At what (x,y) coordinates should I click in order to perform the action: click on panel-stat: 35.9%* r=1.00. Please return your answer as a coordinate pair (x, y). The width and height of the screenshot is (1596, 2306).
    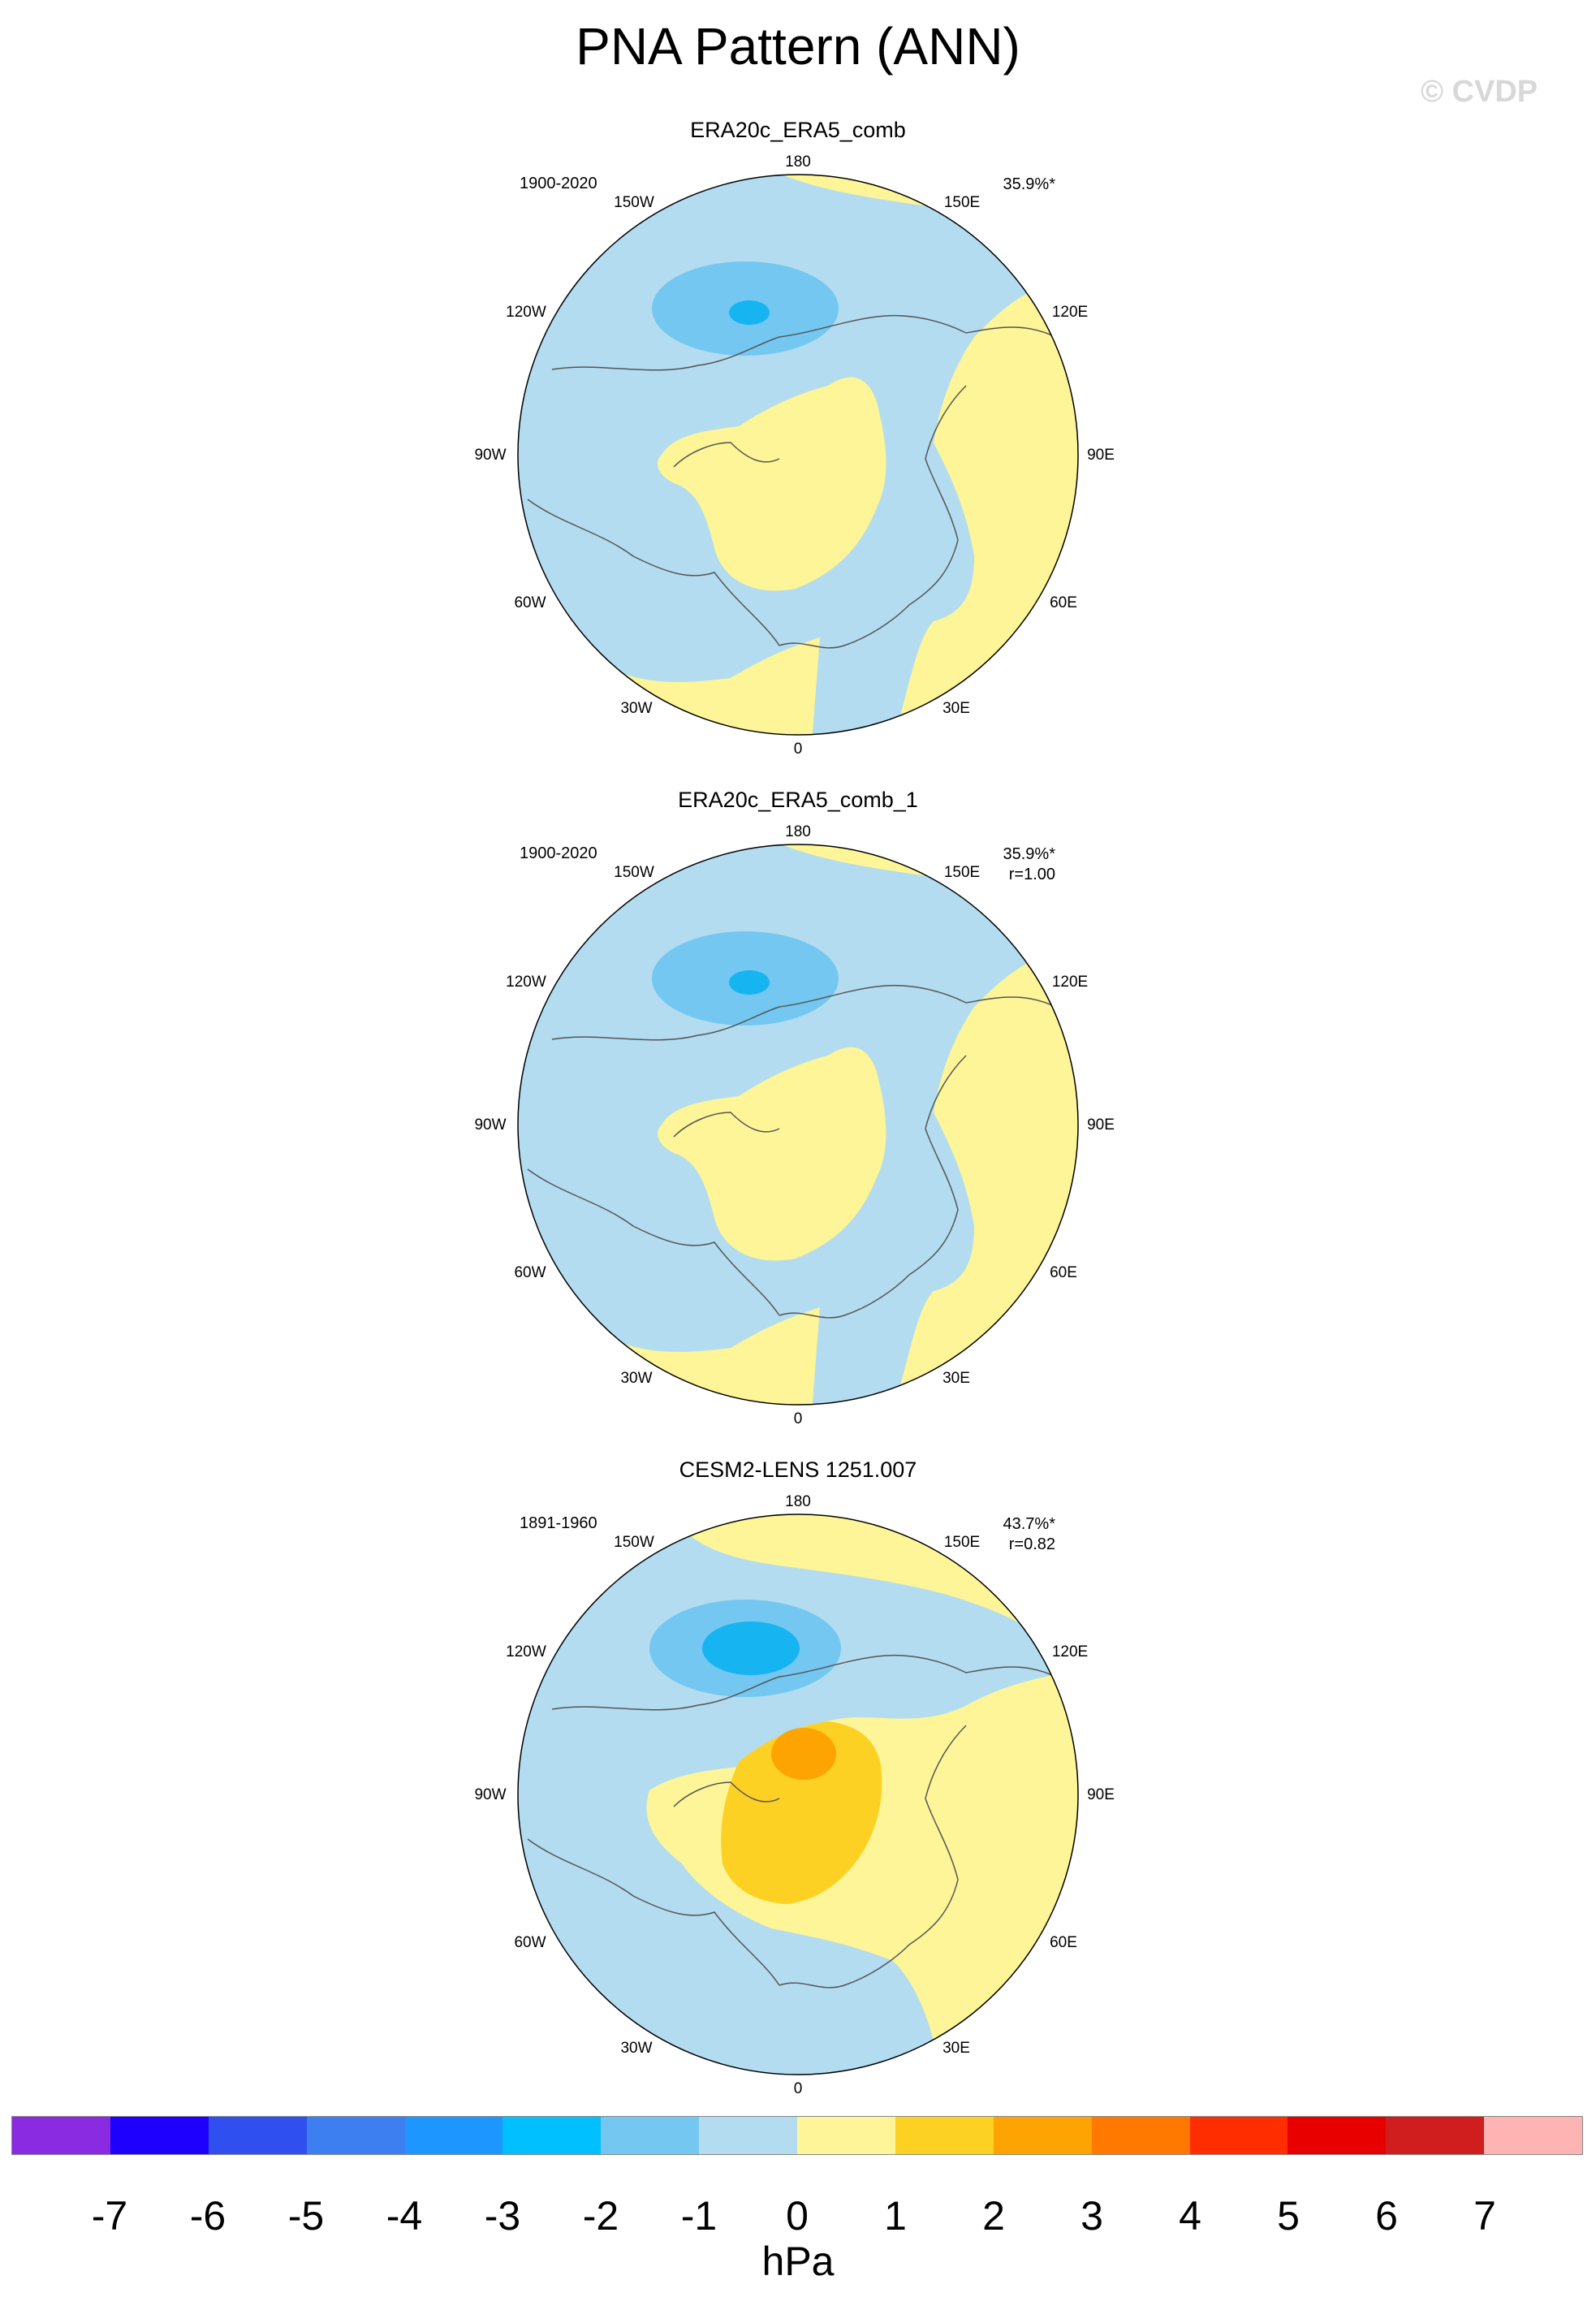
    Looking at the image, I should click on (1015, 864).